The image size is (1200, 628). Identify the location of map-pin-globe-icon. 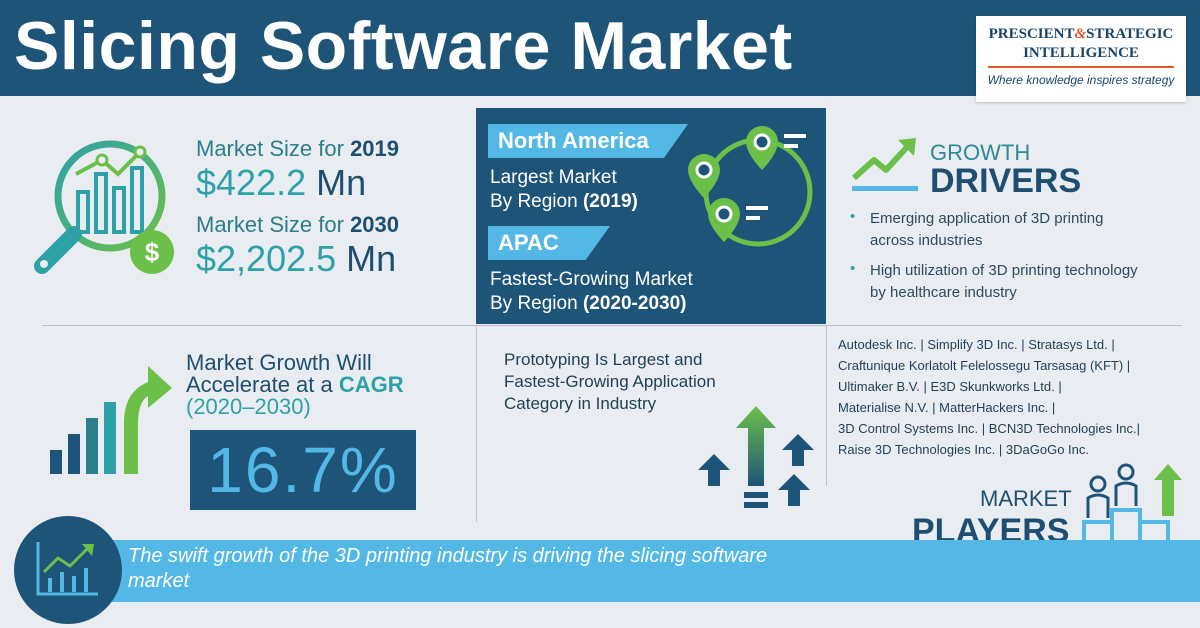
(750, 186).